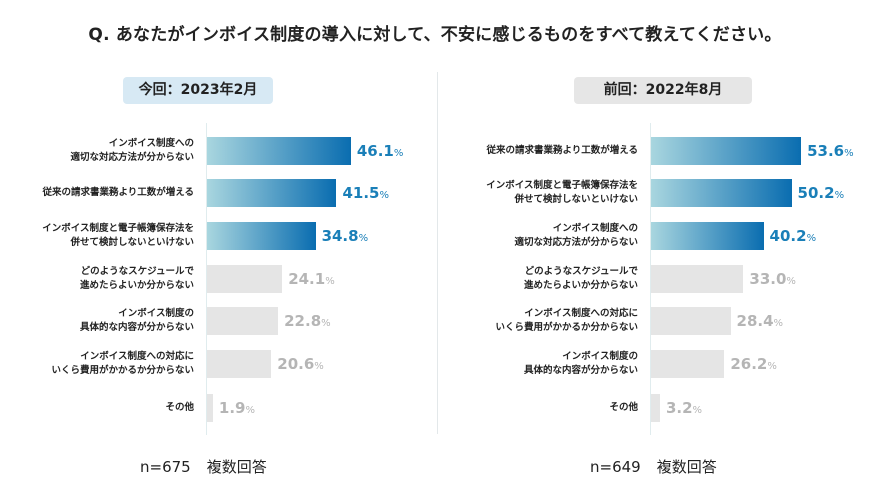 The image size is (870, 487). I want to click on bar-row: インボイス制度への対応に いくら費用がかかるか分からない 20.6%, so click(217, 364).